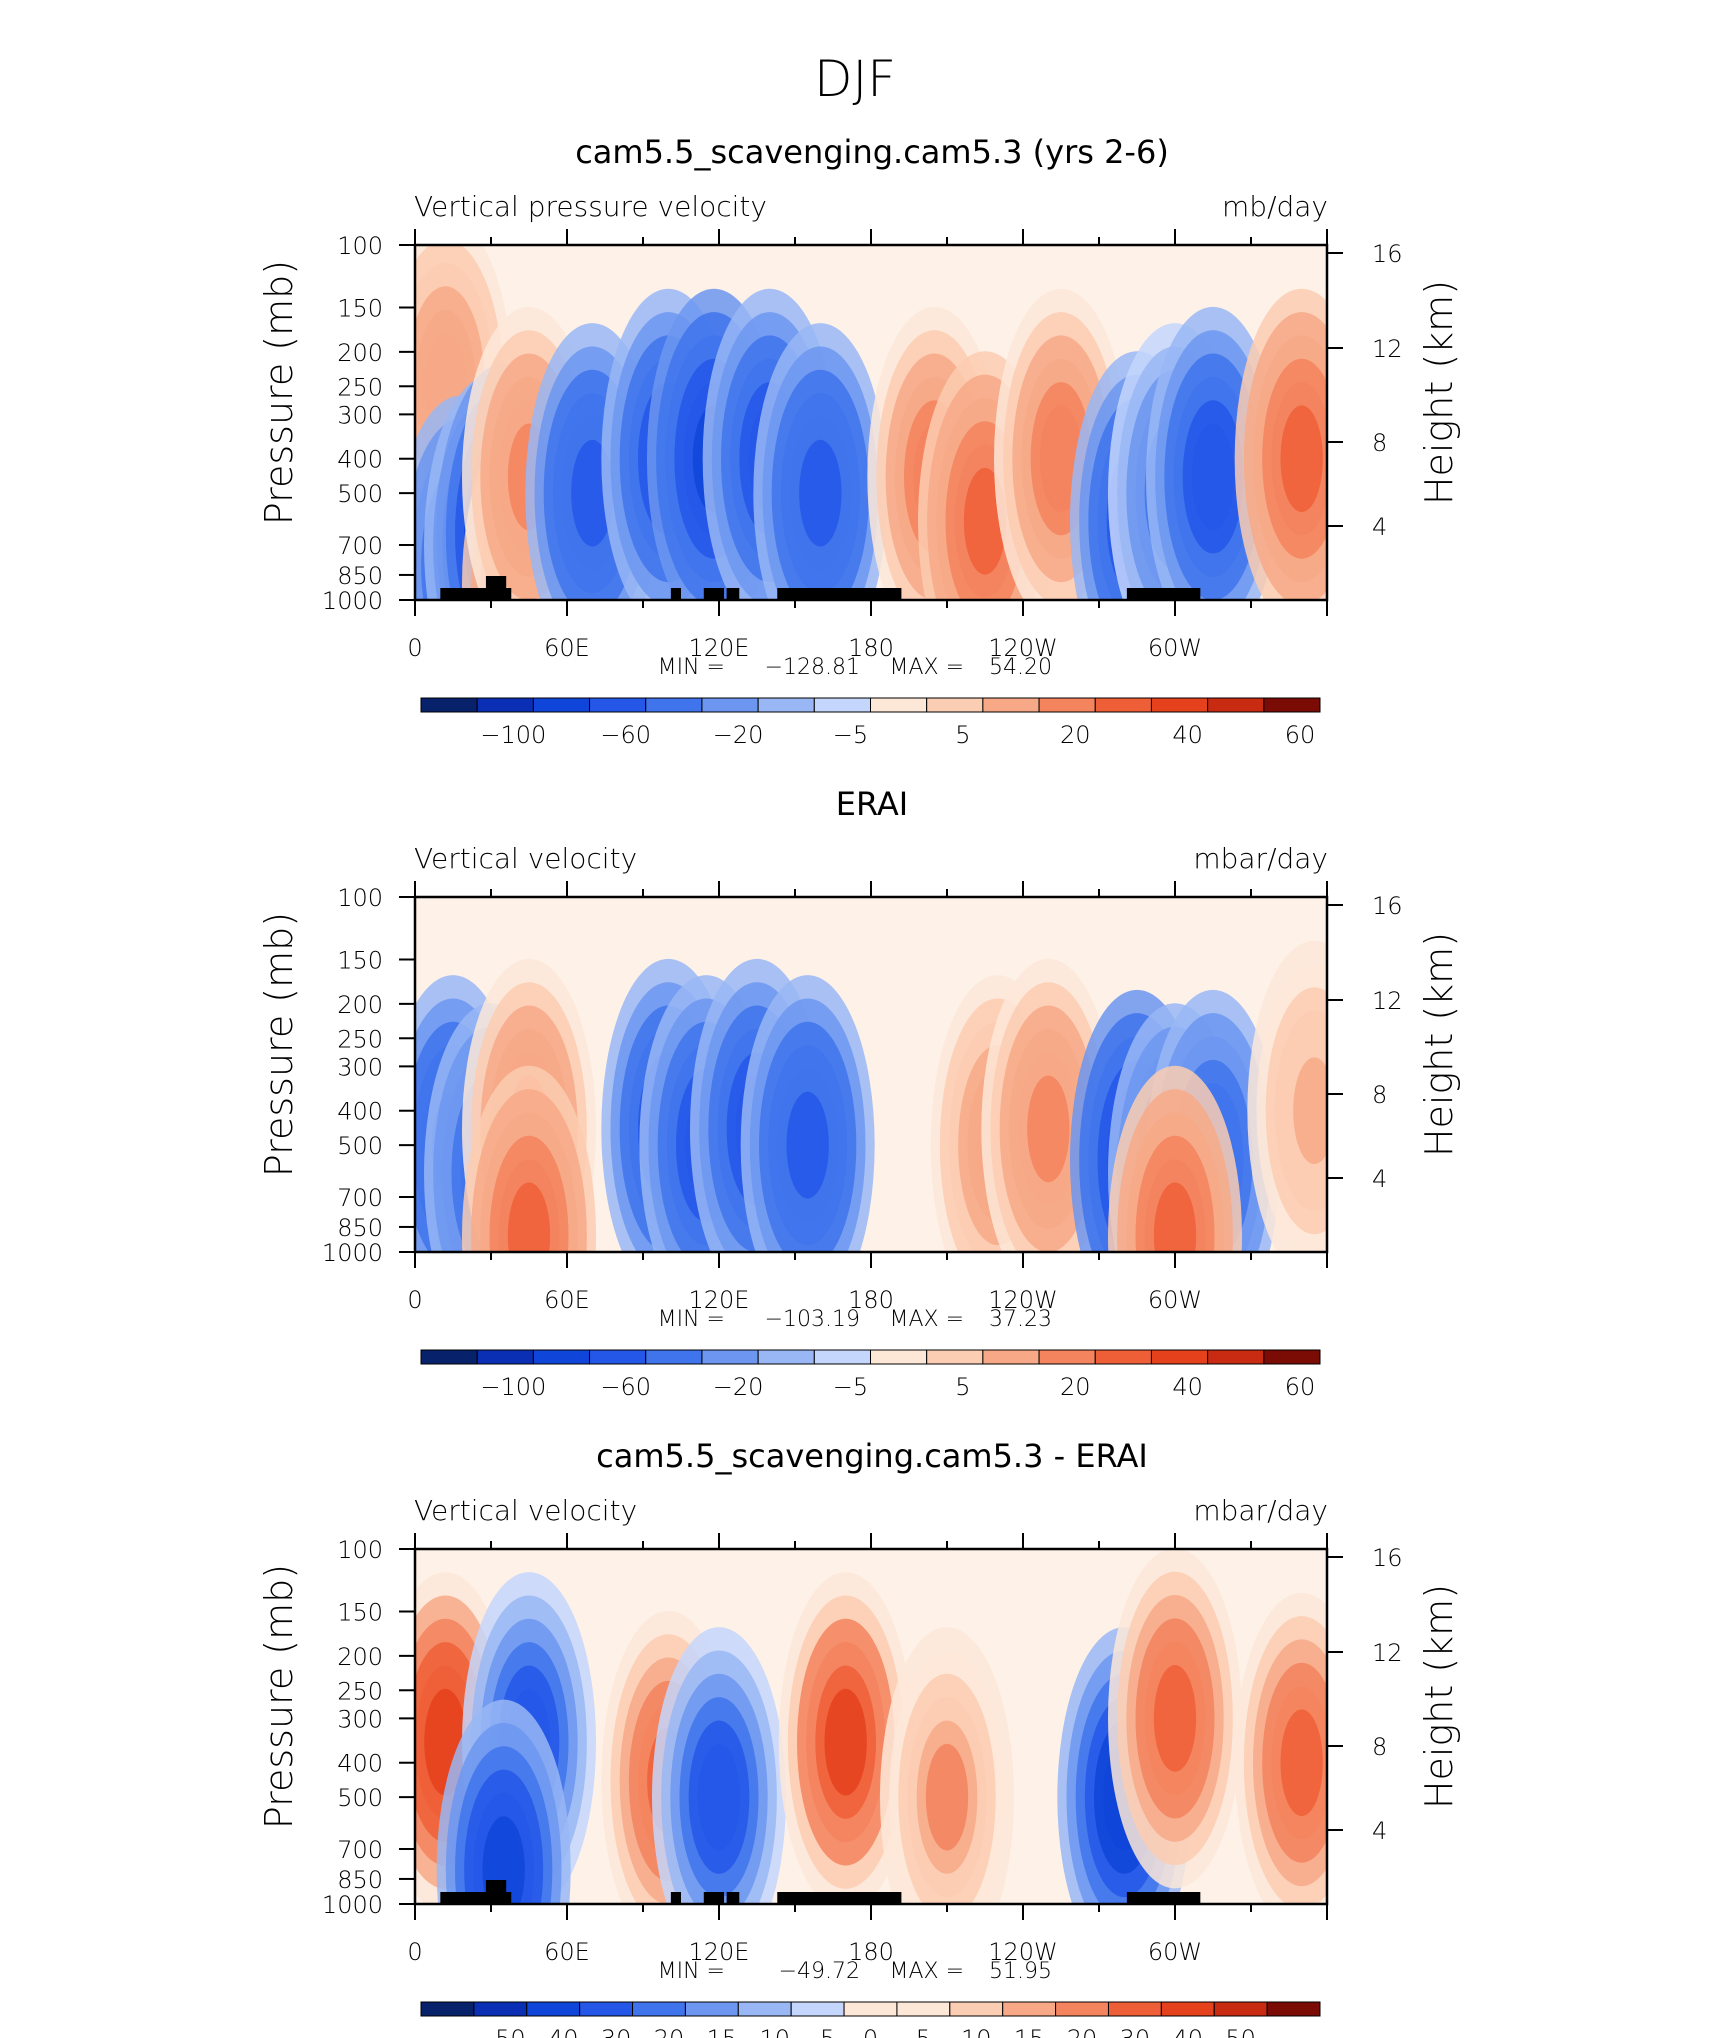 The width and height of the screenshot is (1710, 2038). What do you see at coordinates (1260, 858) in the screenshot?
I see `units-label: mbar/day` at bounding box center [1260, 858].